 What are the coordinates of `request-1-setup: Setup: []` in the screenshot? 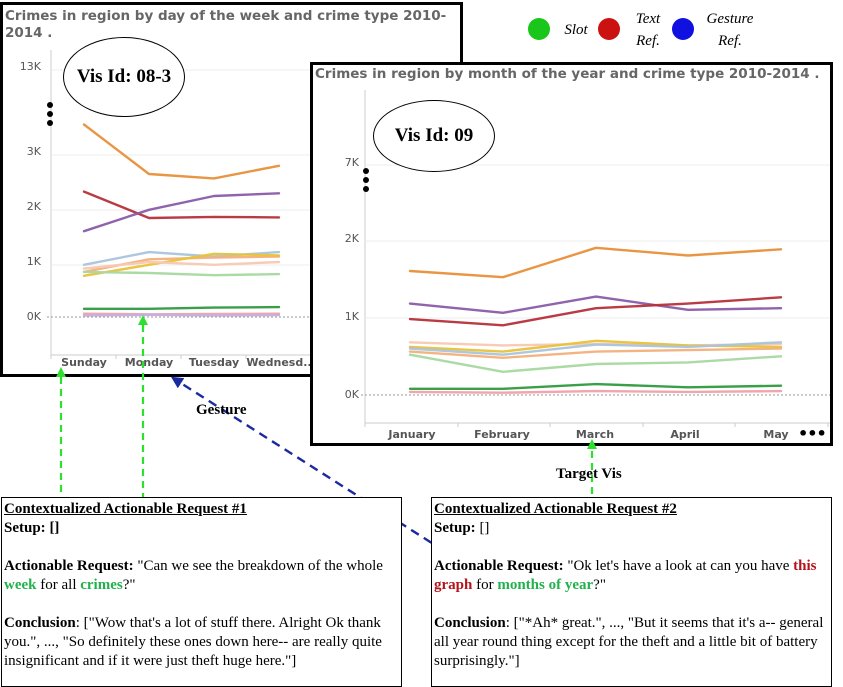 It's located at (32, 528).